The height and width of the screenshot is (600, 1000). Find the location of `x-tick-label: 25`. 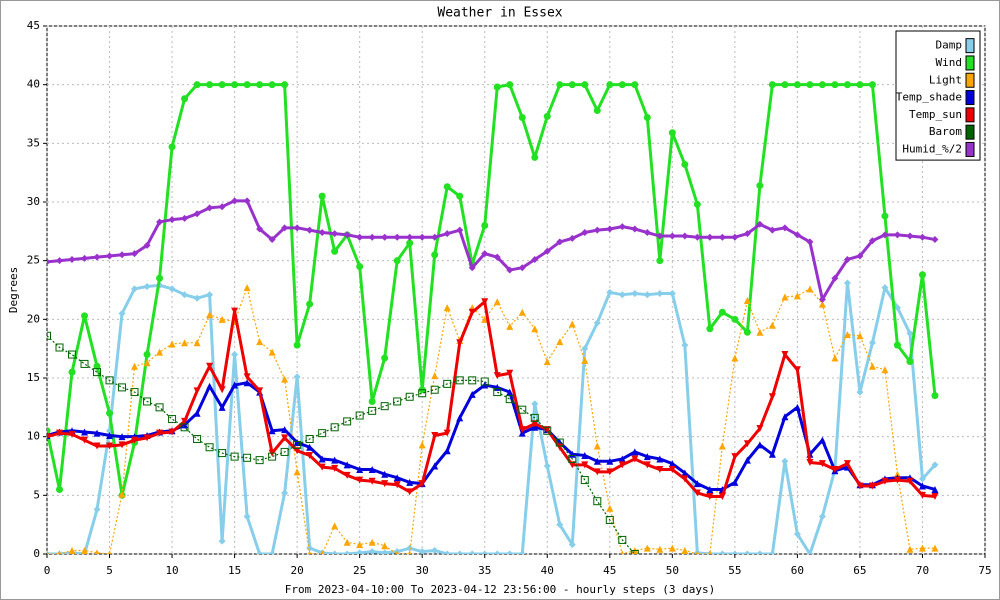

x-tick-label: 25 is located at coordinates (359, 570).